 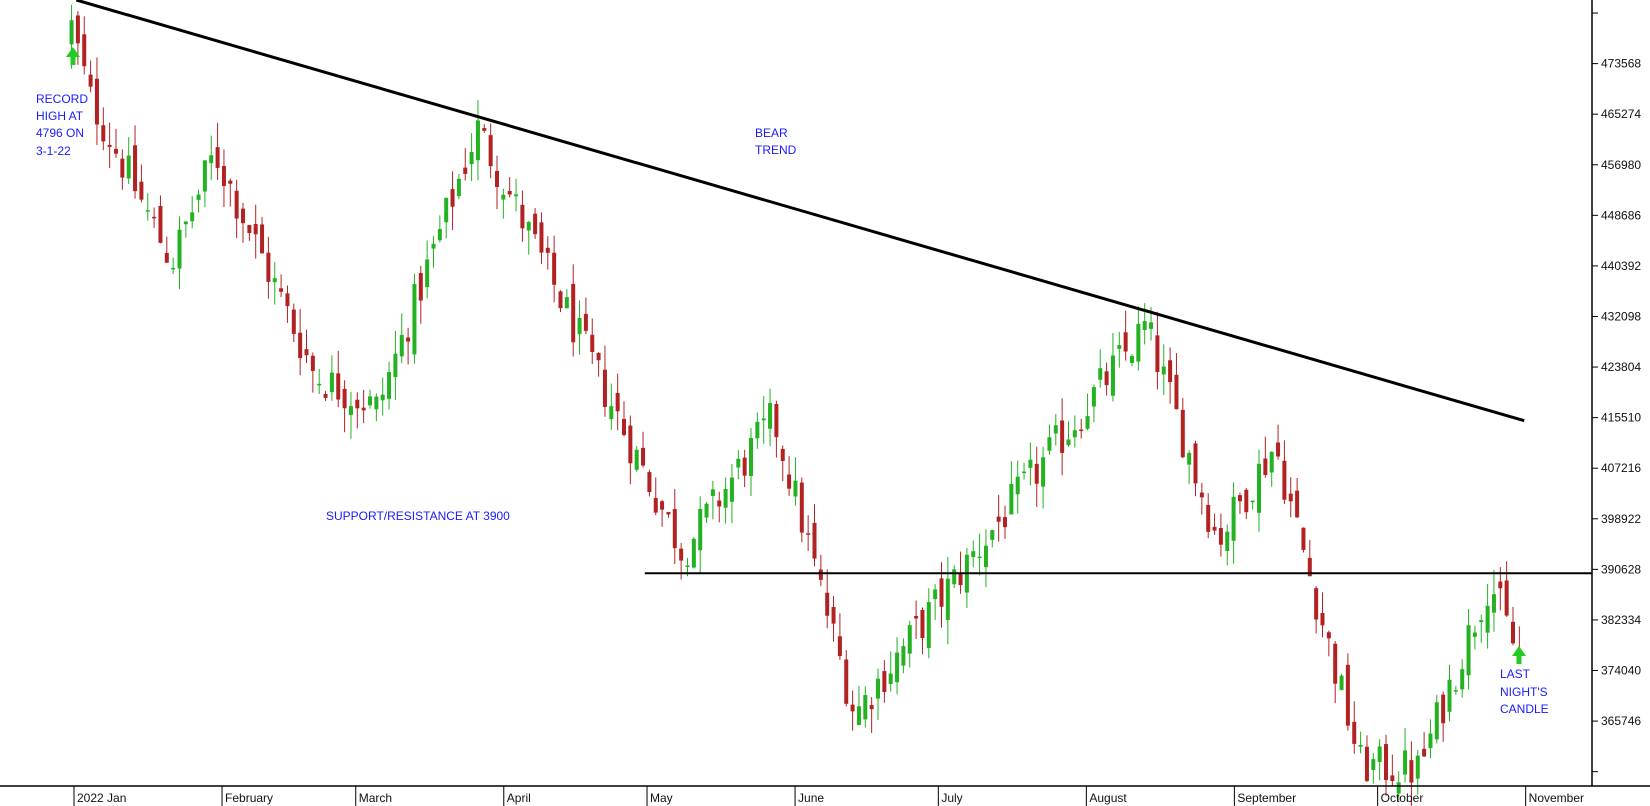 I want to click on y-tick-label: 374040, so click(x=1621, y=671).